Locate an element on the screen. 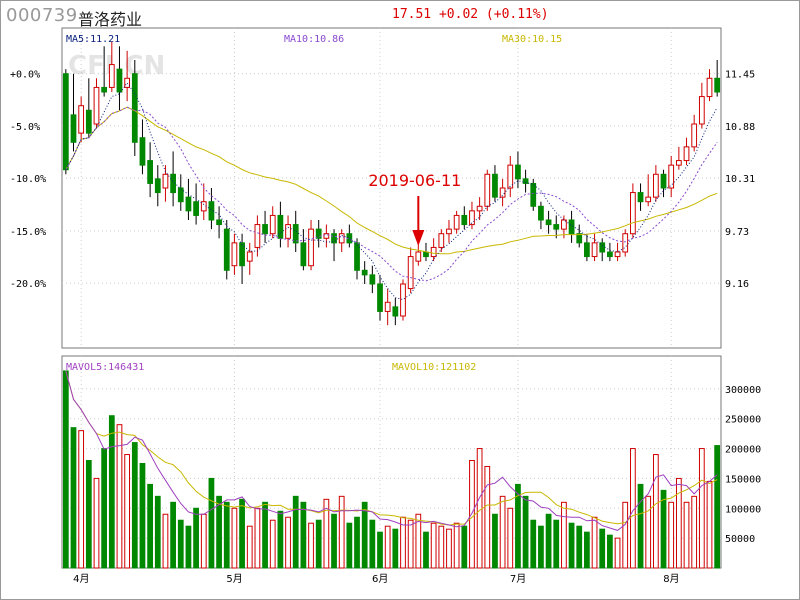 The image size is (800, 600). volume-tick-label: 250000 is located at coordinates (743, 420).